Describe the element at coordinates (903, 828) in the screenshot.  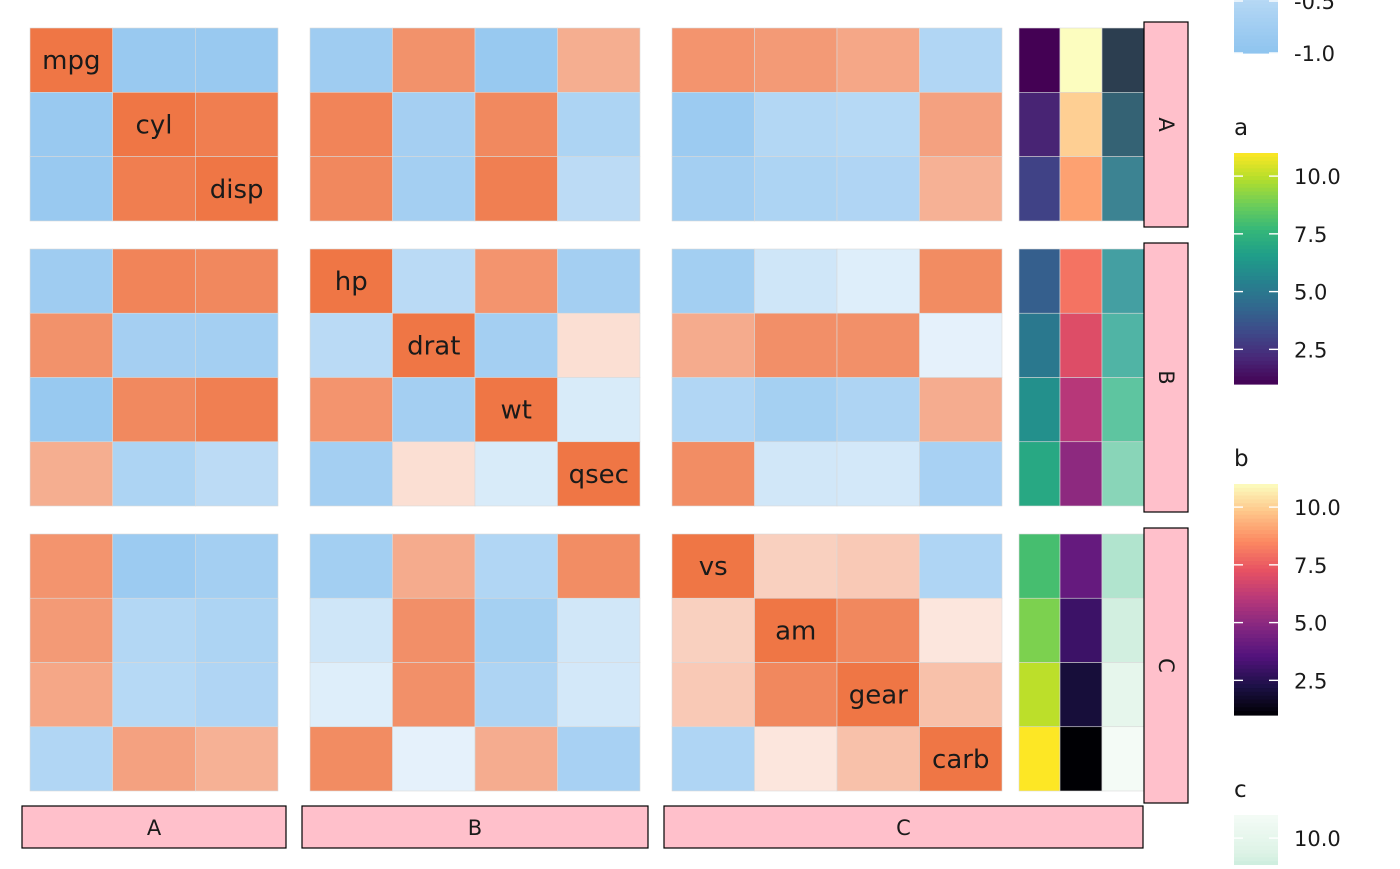
I see `column-strip-label: C` at that location.